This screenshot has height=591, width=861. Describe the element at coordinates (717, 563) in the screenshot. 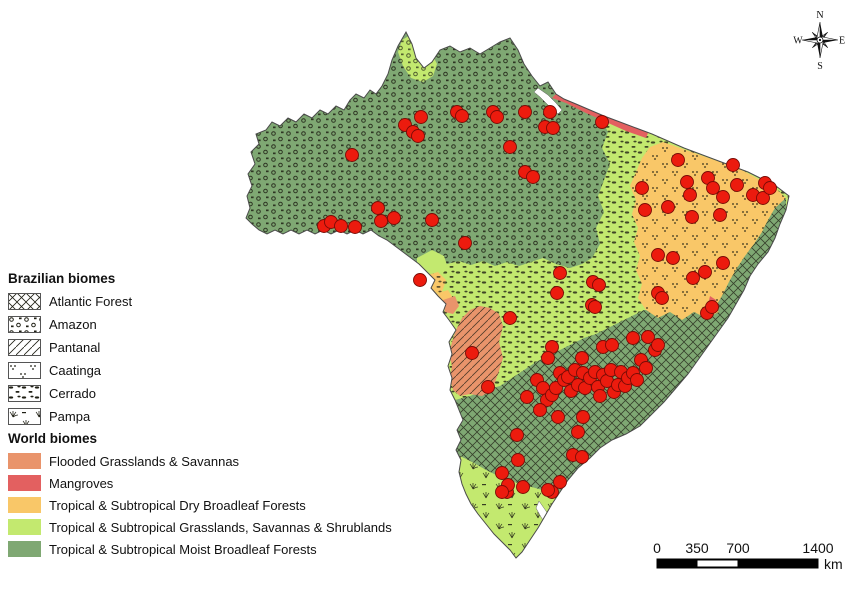

I see `scale-bar-white-segment` at that location.